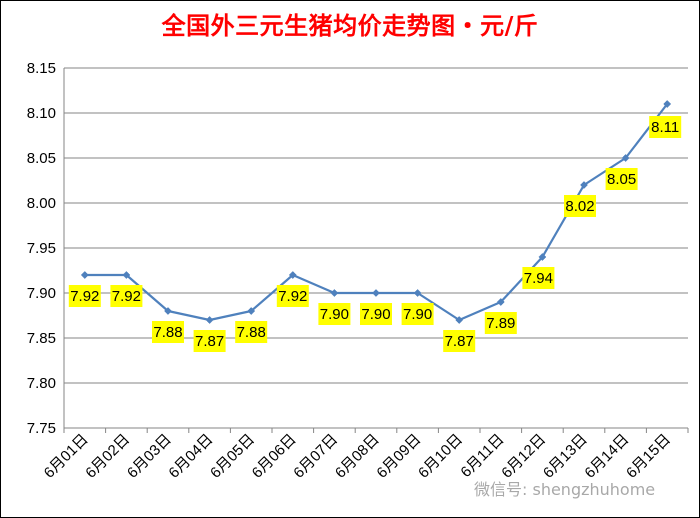 This screenshot has height=518, width=700. I want to click on y-tick-label: 7.75, so click(41, 428).